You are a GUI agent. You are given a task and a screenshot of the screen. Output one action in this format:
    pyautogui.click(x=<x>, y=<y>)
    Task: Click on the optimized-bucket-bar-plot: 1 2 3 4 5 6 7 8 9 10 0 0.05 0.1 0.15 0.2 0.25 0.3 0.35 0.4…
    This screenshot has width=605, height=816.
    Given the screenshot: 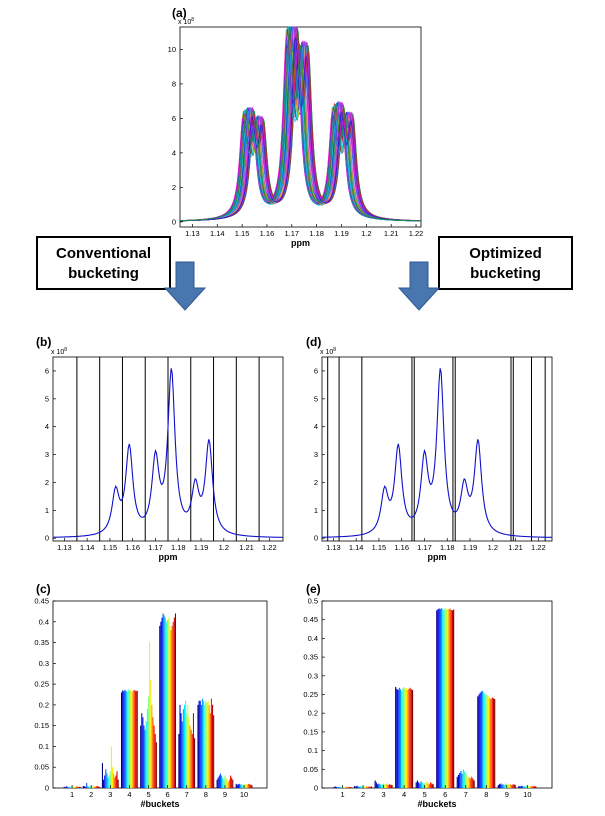 What is the action you would take?
    pyautogui.click(x=428, y=703)
    